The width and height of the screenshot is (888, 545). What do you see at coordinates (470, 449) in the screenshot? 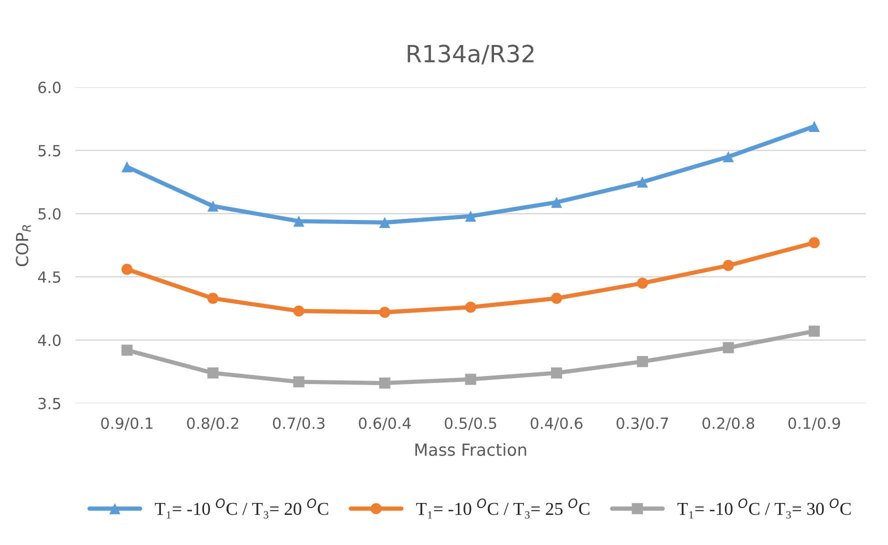
I see `x-axis-title: Mass Fraction` at bounding box center [470, 449].